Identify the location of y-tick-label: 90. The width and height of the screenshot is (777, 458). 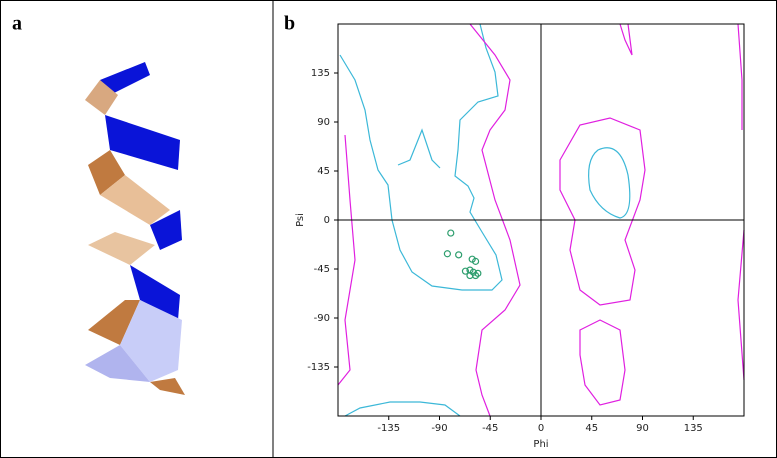
(323, 122).